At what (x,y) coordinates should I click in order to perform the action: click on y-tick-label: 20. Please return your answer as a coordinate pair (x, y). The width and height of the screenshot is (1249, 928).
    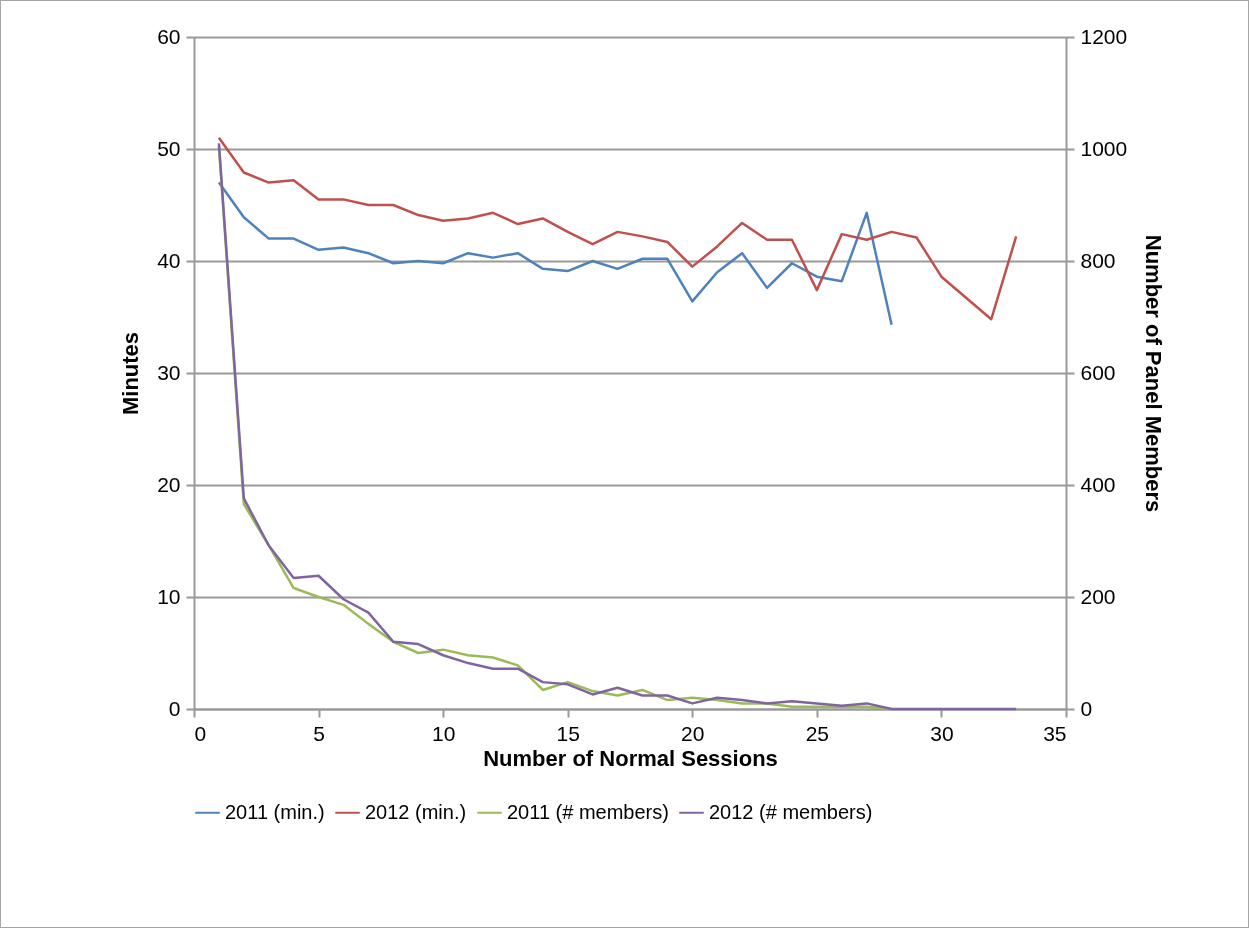
    Looking at the image, I should click on (169, 484).